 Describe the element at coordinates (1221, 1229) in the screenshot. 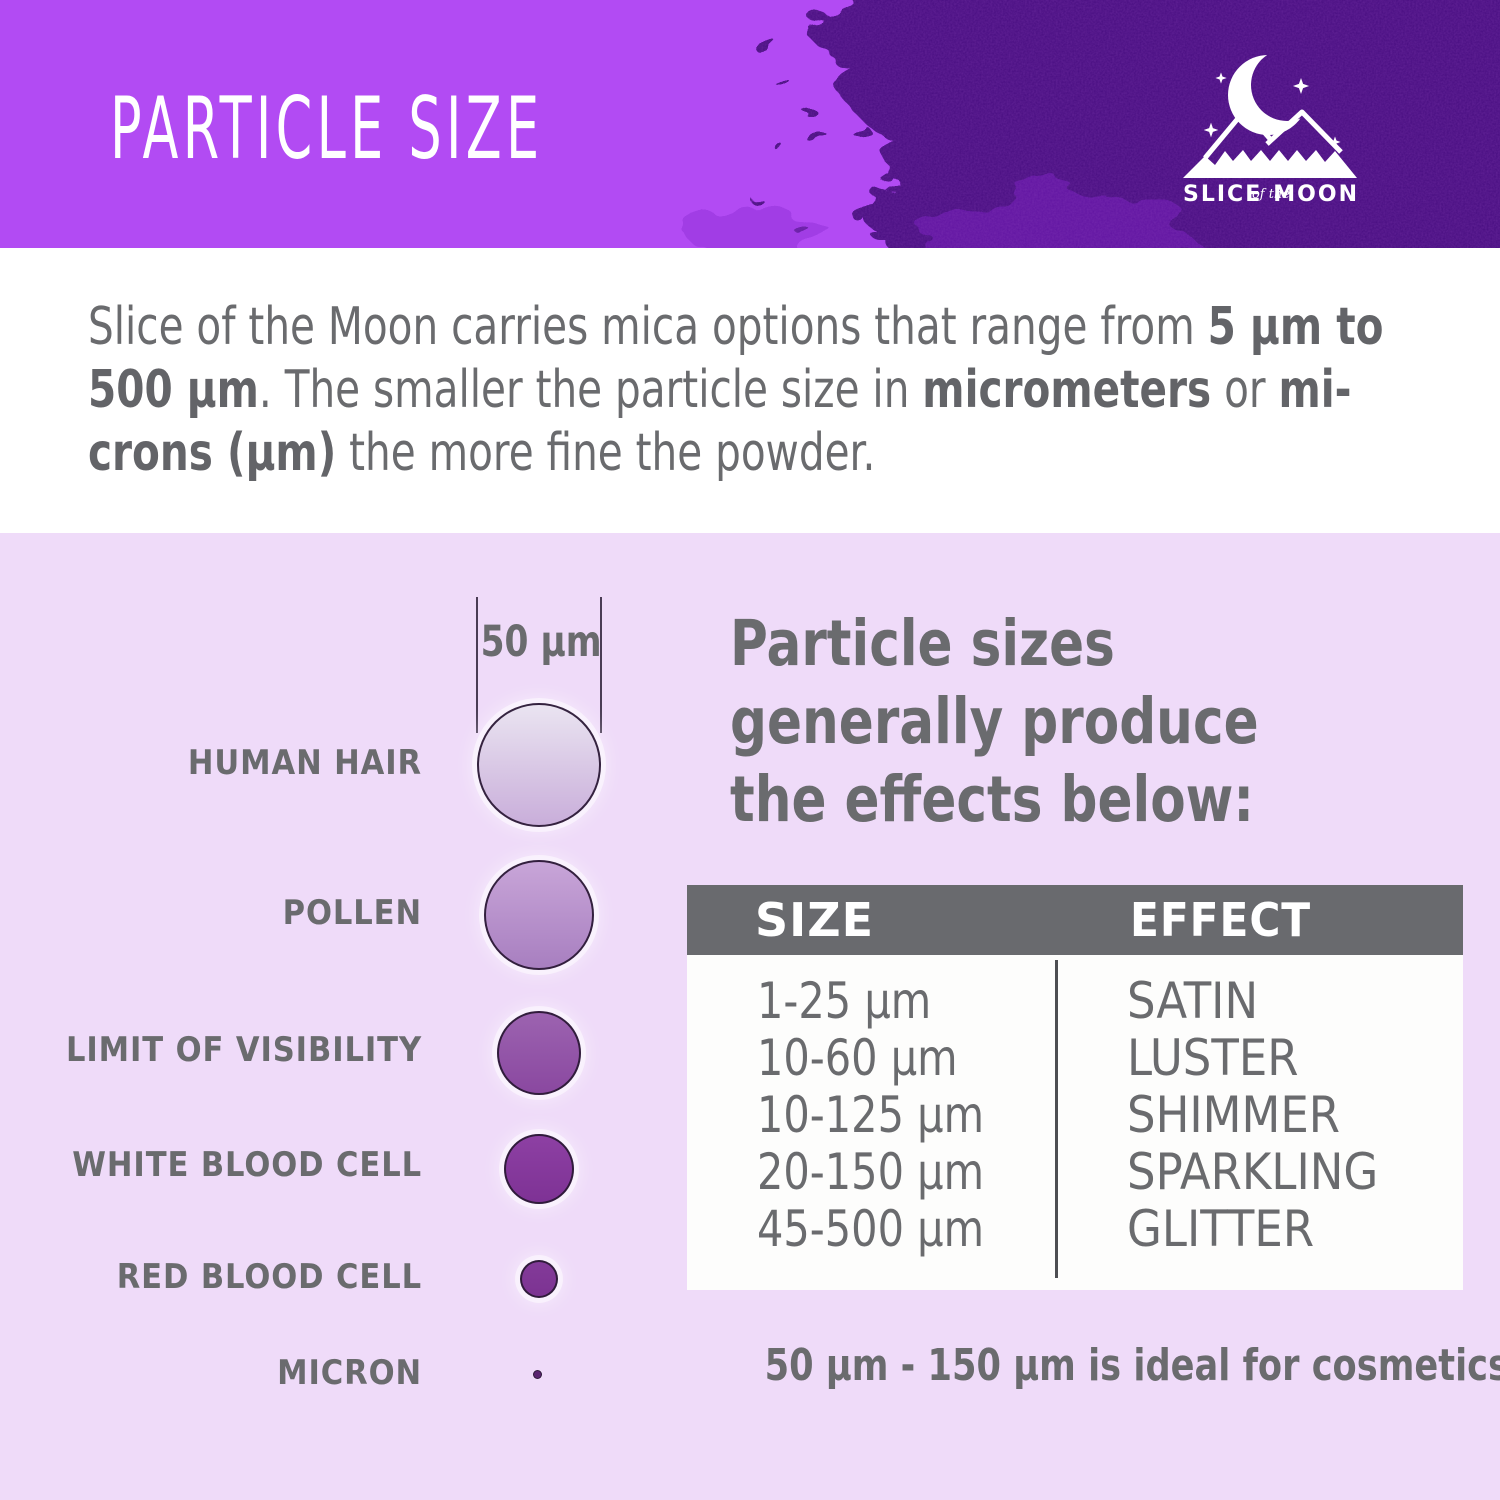

I see `table-cell-effect: GLITTER` at that location.